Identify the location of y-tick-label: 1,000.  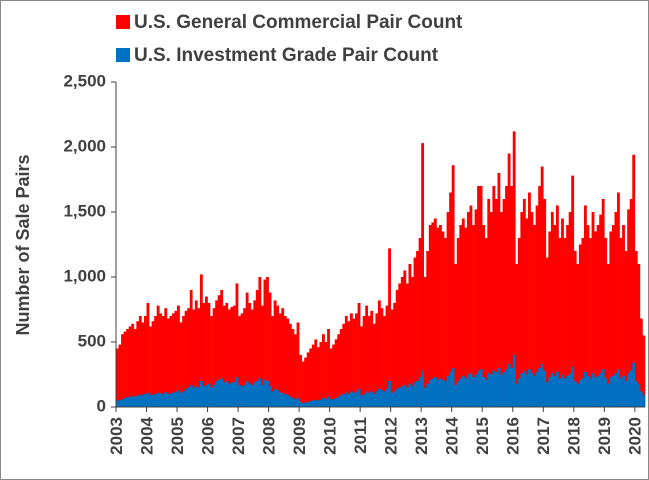
(84, 275).